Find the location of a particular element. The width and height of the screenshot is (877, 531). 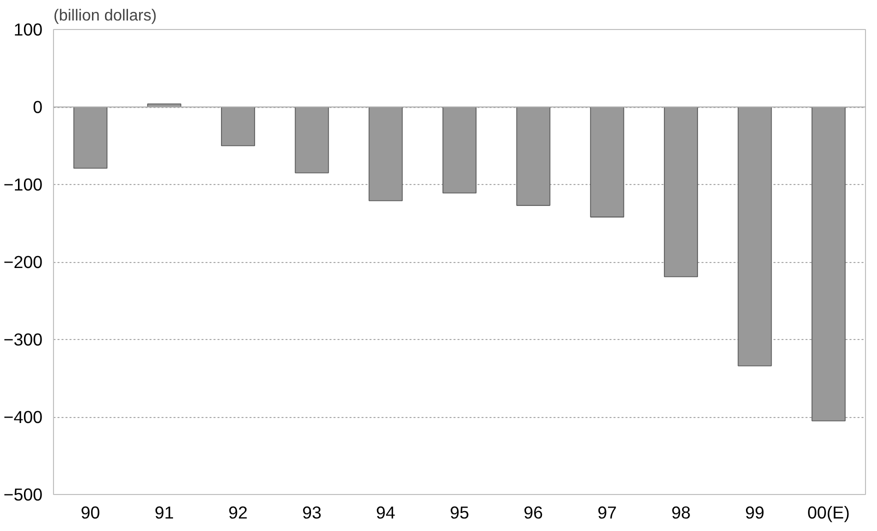

x-tick-label: 96 is located at coordinates (533, 512).